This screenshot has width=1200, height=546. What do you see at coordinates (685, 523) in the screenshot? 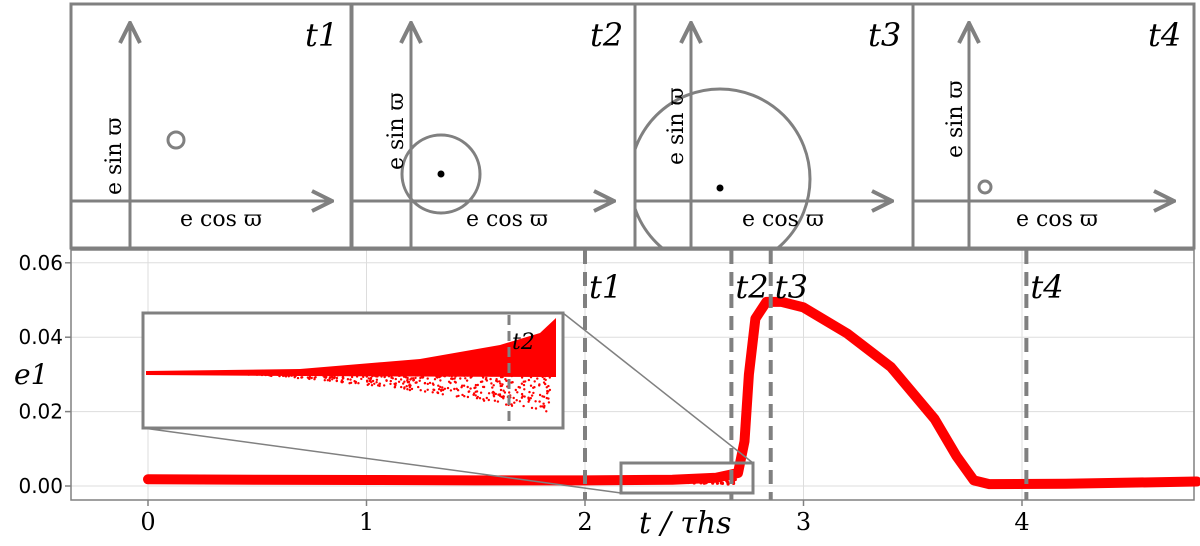
I see `x-axis-label: t / τhs` at bounding box center [685, 523].